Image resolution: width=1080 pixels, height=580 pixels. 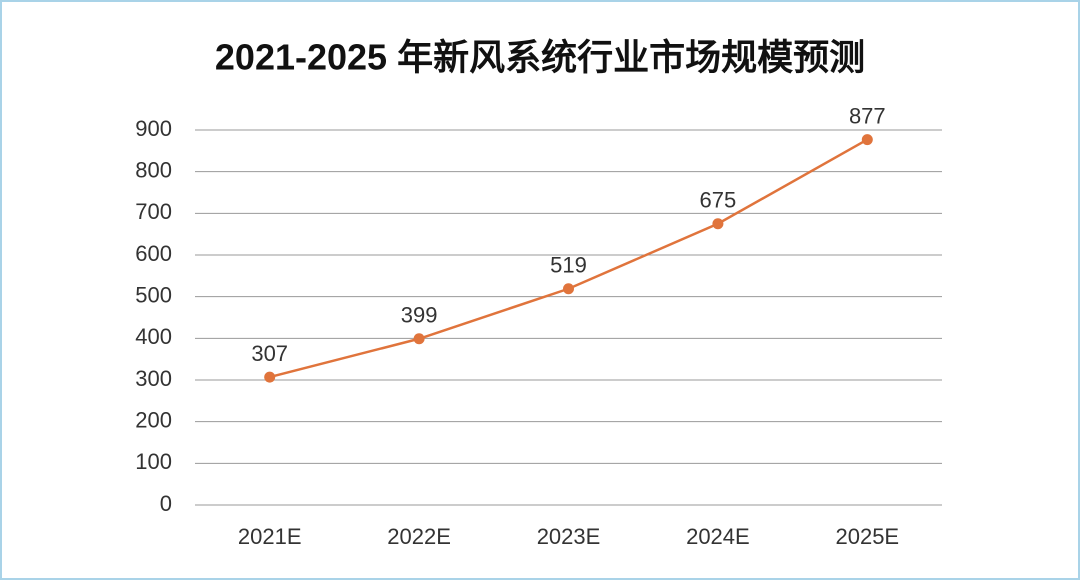 What do you see at coordinates (153, 294) in the screenshot?
I see `y-tick-label: 500` at bounding box center [153, 294].